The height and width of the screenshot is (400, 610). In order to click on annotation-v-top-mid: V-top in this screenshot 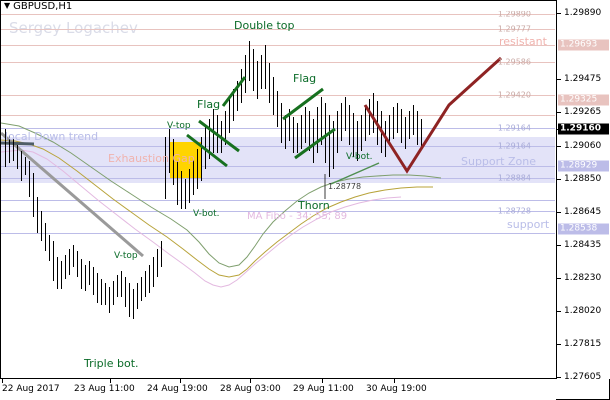, I will do `click(179, 126)`.